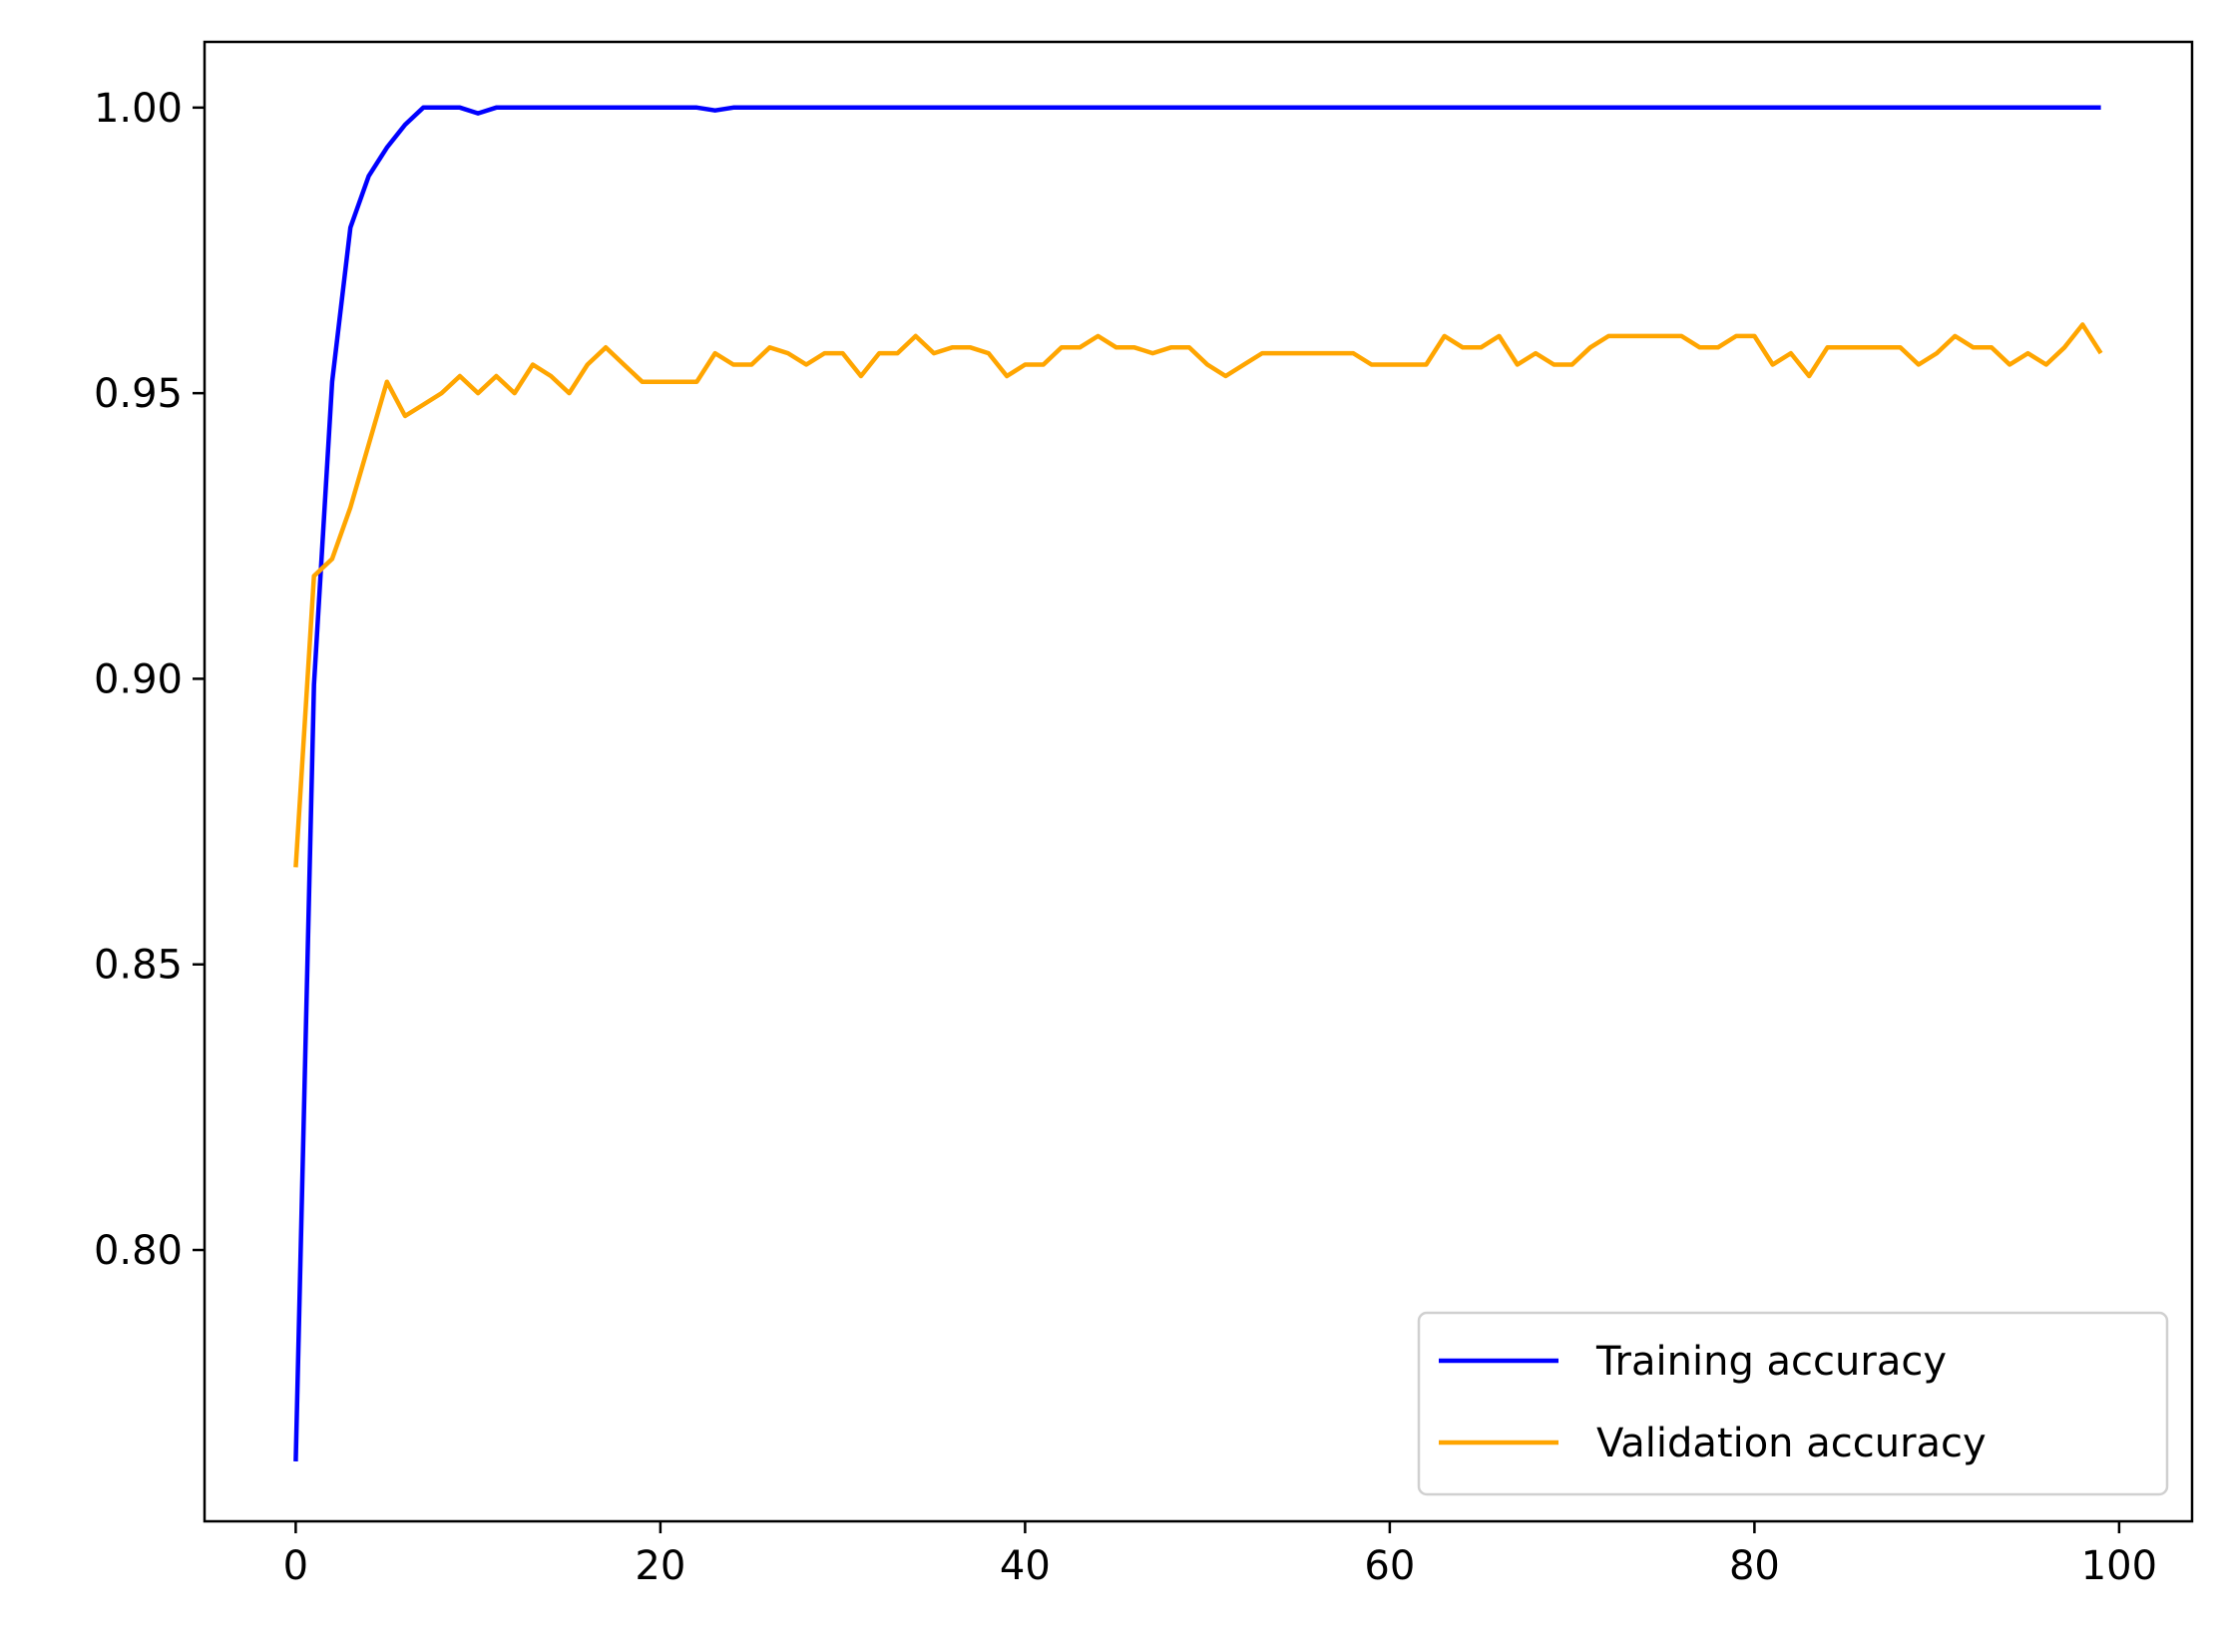 Image resolution: width=2221 pixels, height=1652 pixels. What do you see at coordinates (295, 1566) in the screenshot?
I see `x-tick-label: 0` at bounding box center [295, 1566].